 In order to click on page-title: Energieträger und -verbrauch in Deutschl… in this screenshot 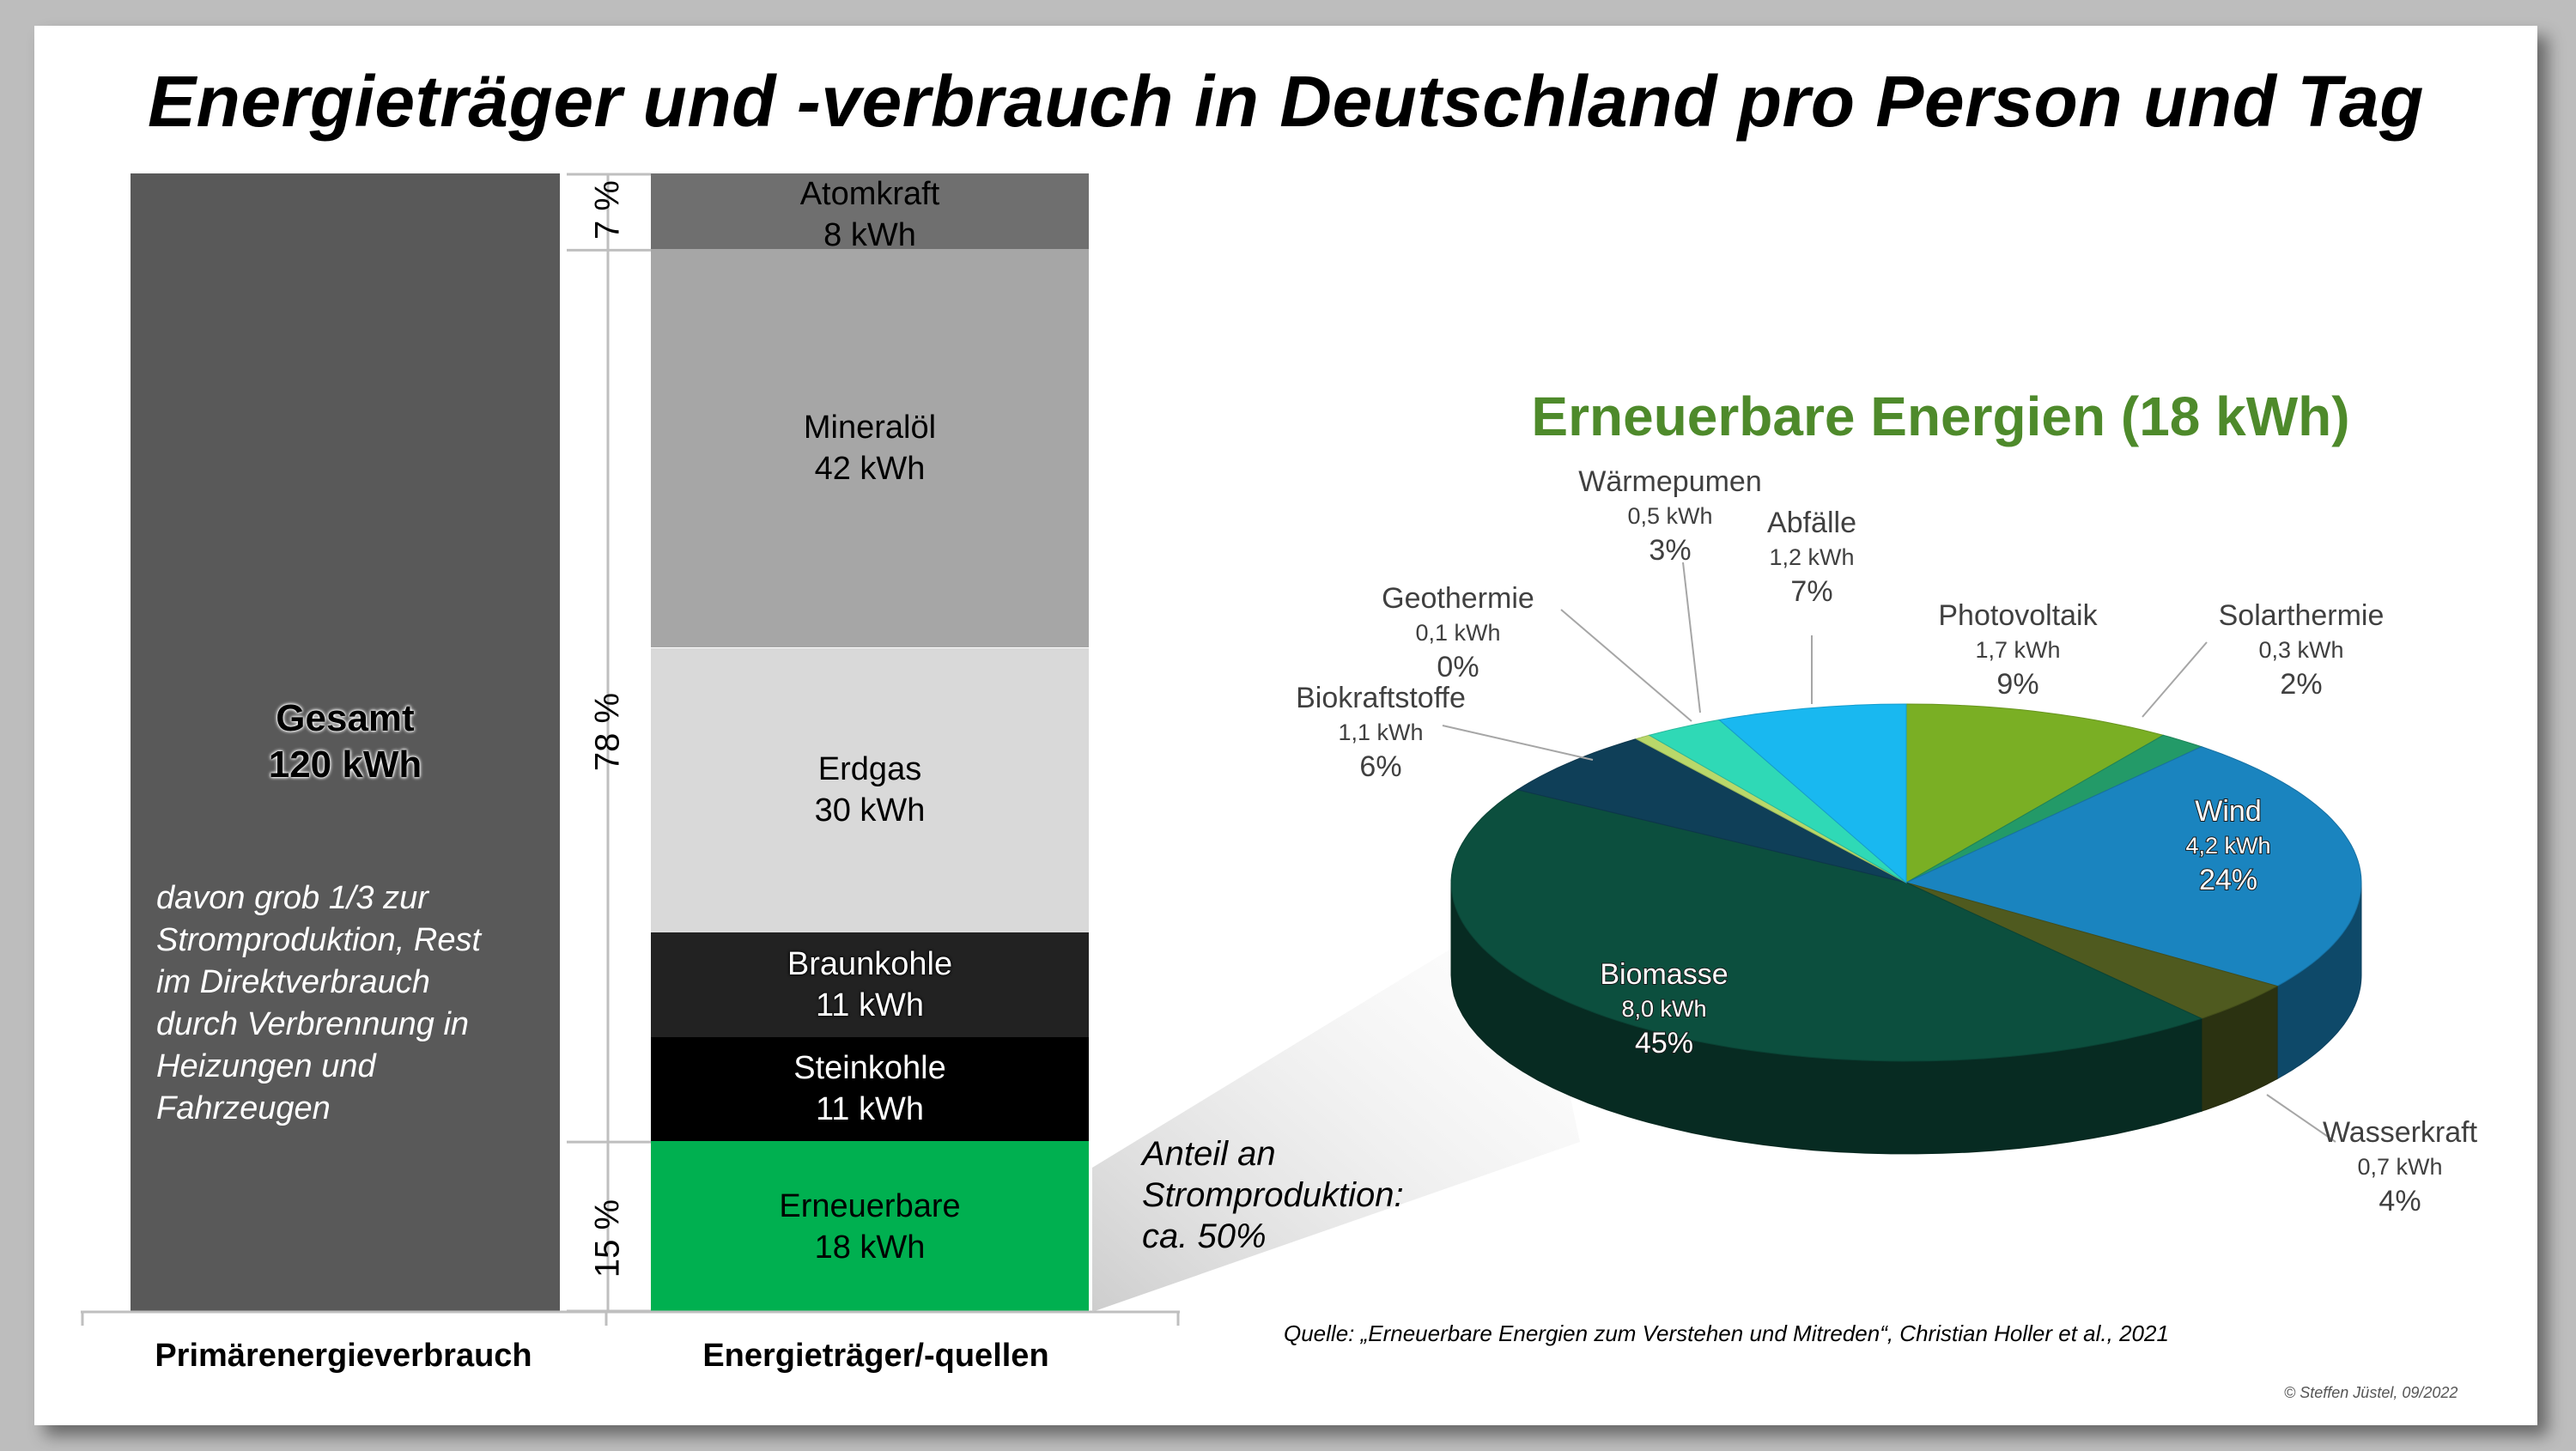, I will do `click(1286, 102)`.